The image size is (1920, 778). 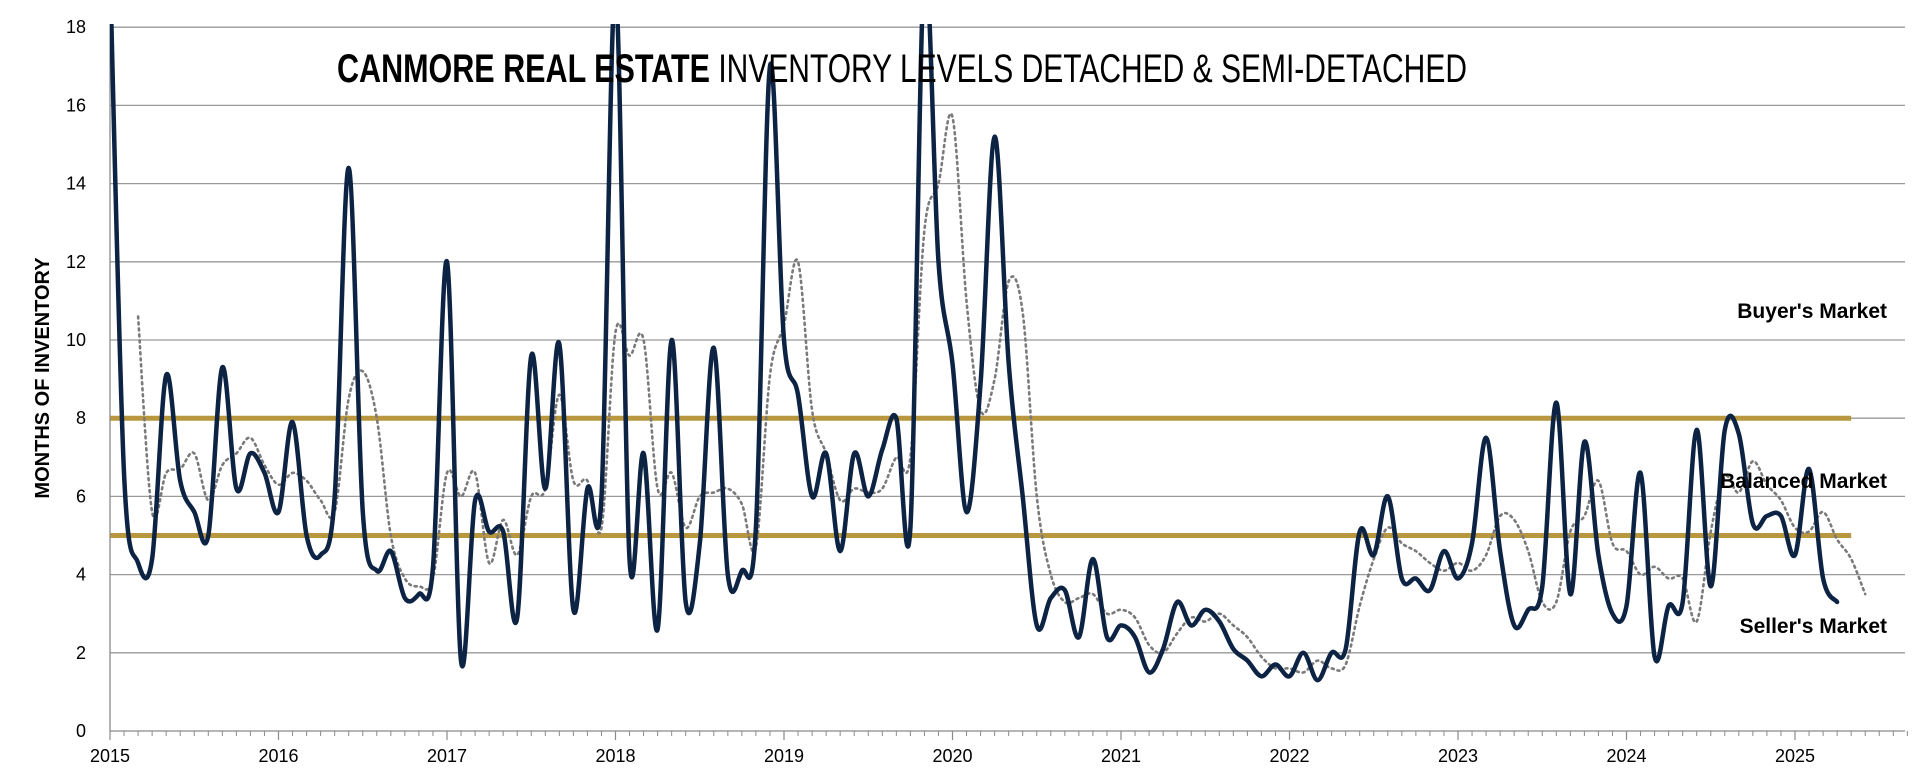 What do you see at coordinates (1812, 311) in the screenshot?
I see `zone-label-buyers: Buyer's Market` at bounding box center [1812, 311].